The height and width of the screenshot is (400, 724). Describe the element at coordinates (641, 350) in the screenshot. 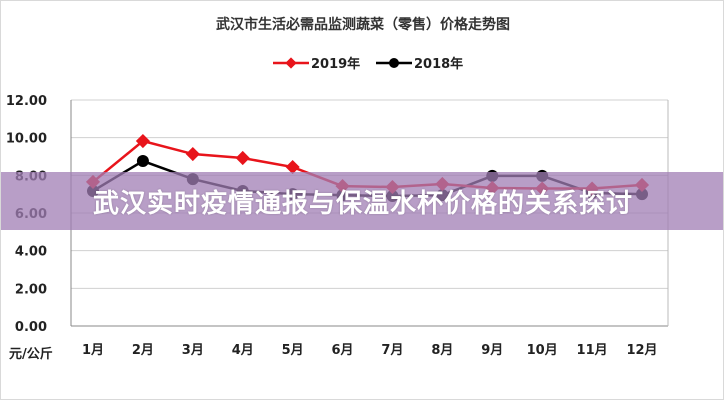

I see `x-tick-label: 12月` at that location.